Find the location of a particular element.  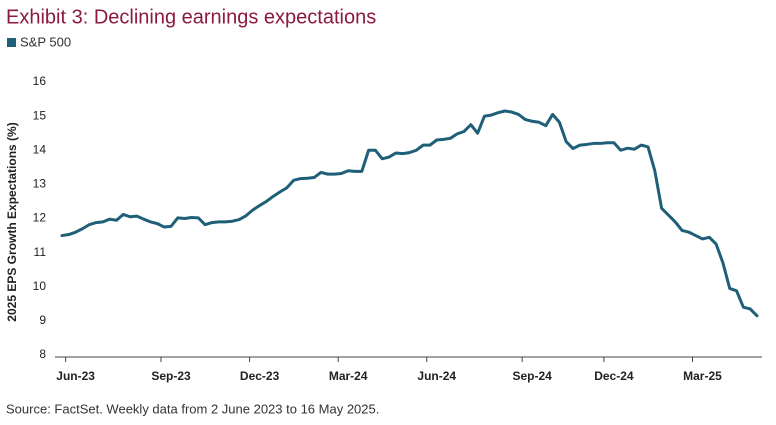

y-tick-label: 12 is located at coordinates (40, 218).